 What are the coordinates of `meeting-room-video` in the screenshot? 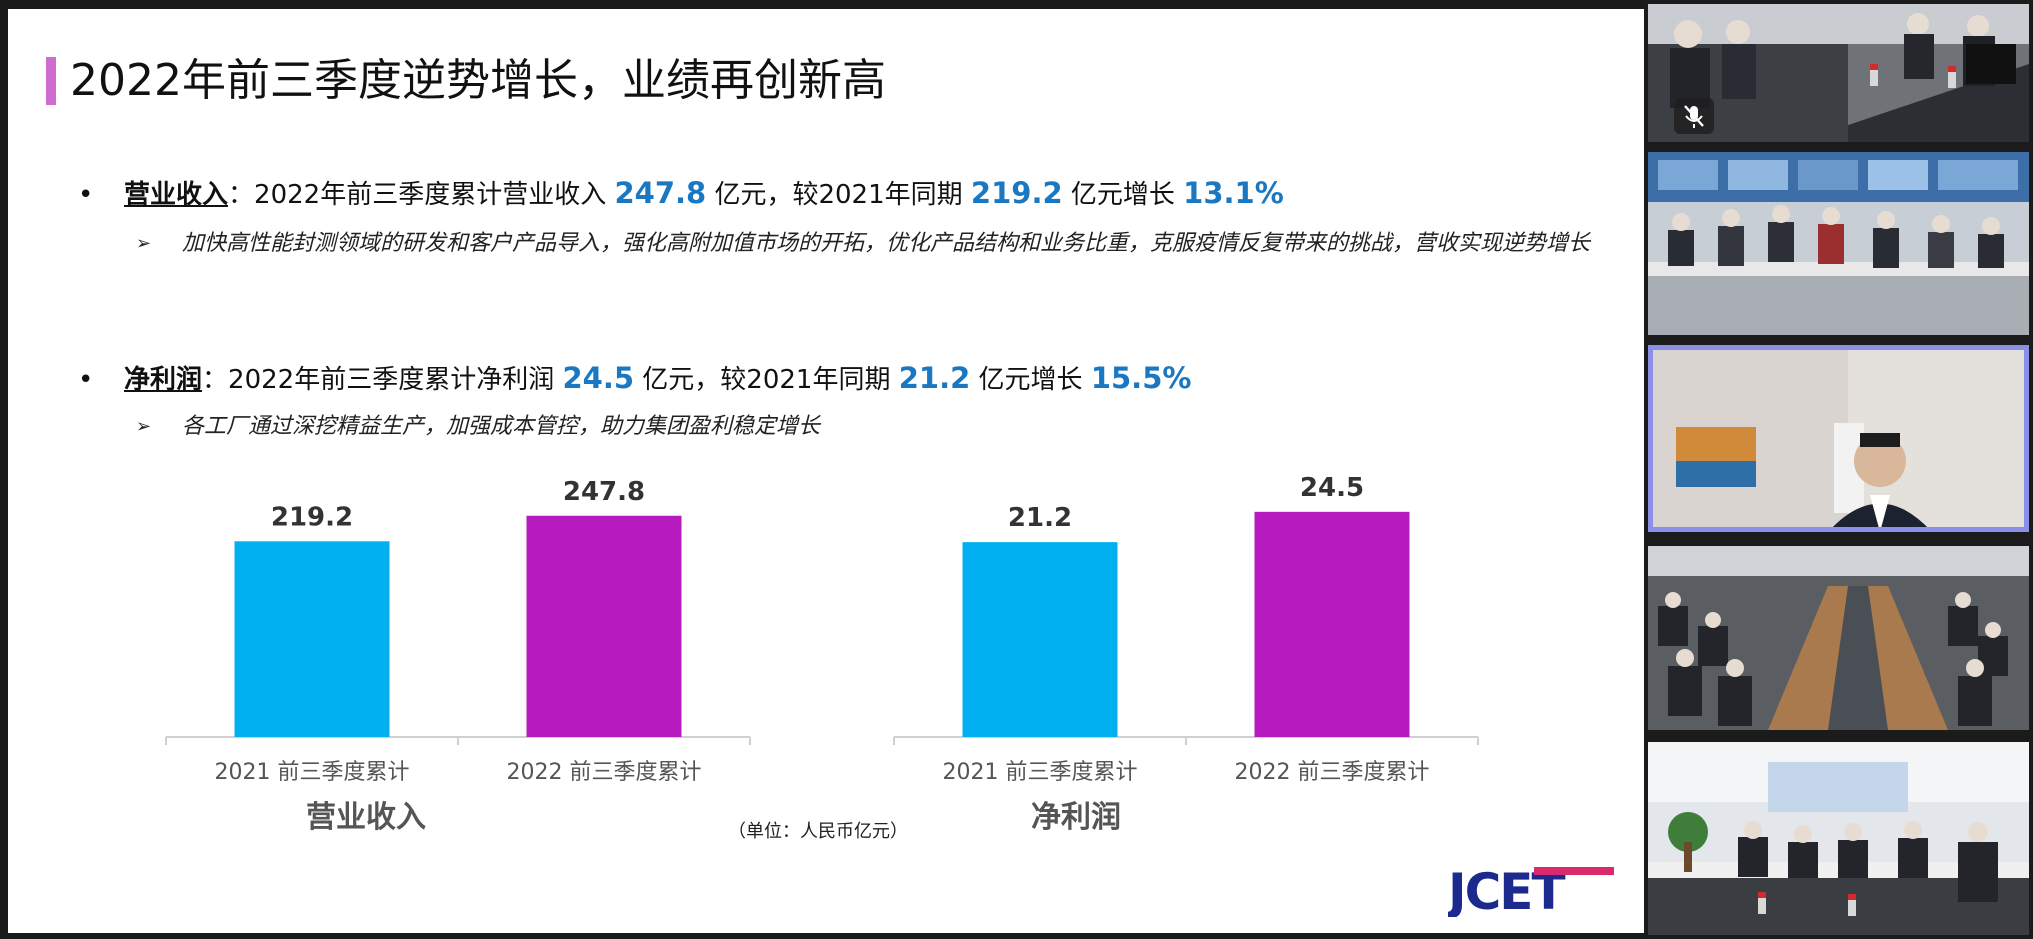 It's located at (1838, 838).